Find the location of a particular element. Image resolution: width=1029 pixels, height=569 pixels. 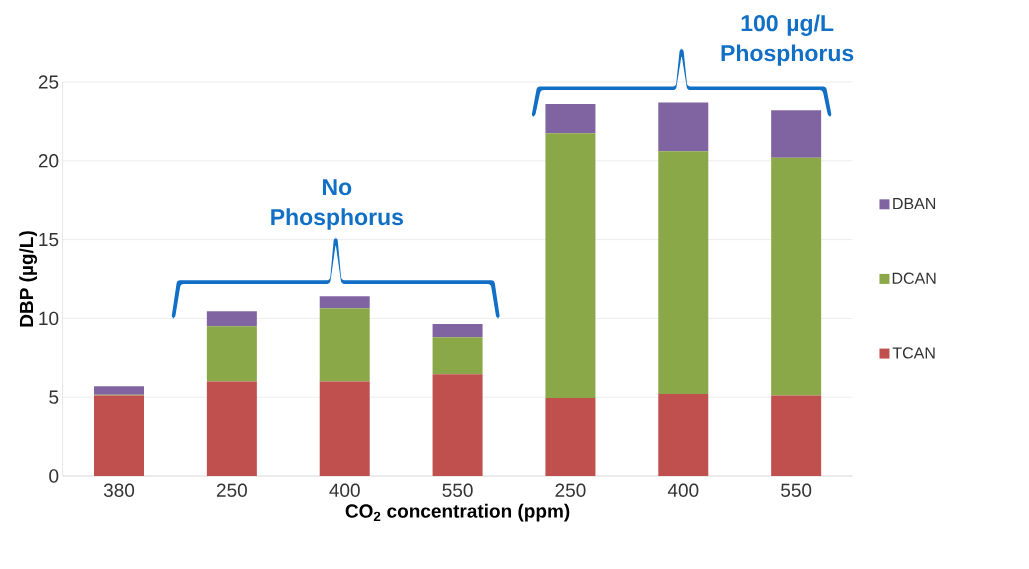

y-axis-title: DBP (µg/L) is located at coordinates (28, 279).